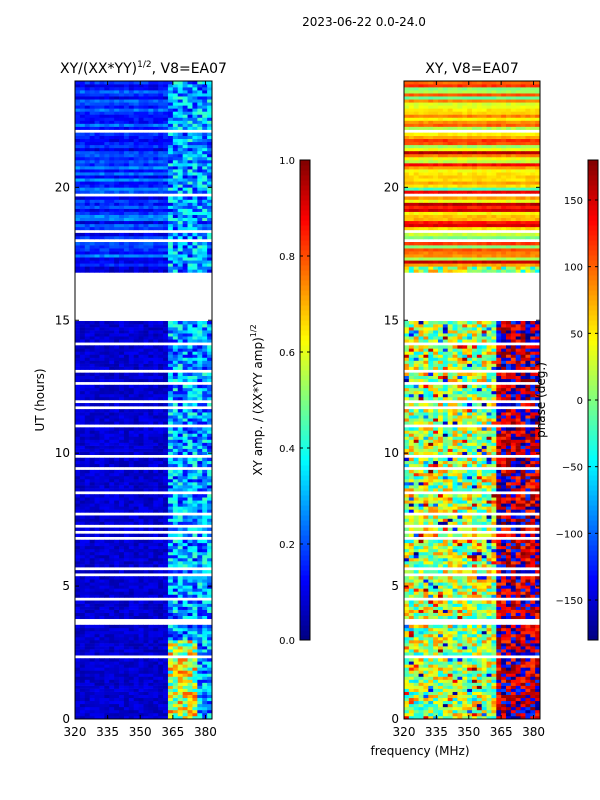 Image resolution: width=600 pixels, height=800 pixels. I want to click on x-axis-label: frequency (MHz), so click(419, 751).